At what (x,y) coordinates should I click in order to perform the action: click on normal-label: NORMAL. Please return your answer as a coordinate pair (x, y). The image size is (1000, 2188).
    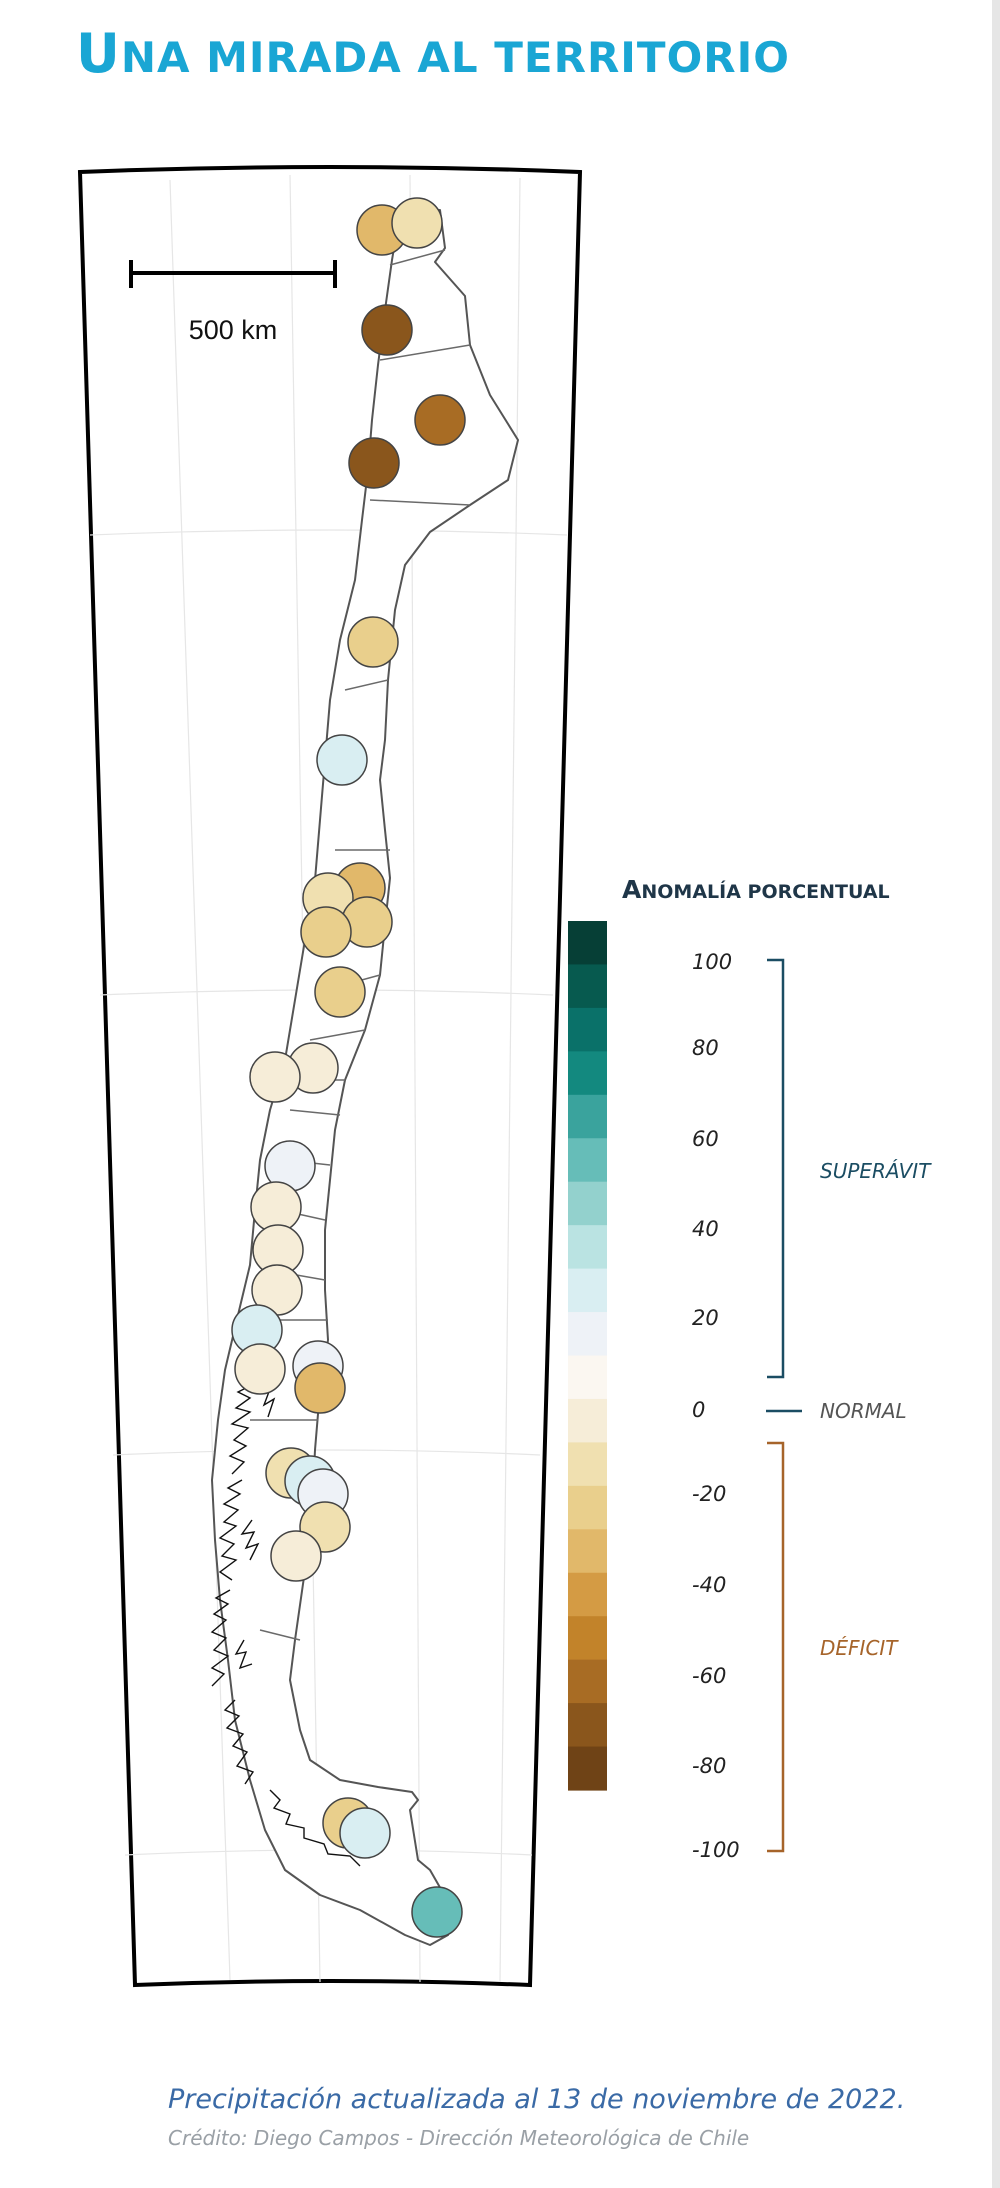
    Looking at the image, I should click on (863, 1411).